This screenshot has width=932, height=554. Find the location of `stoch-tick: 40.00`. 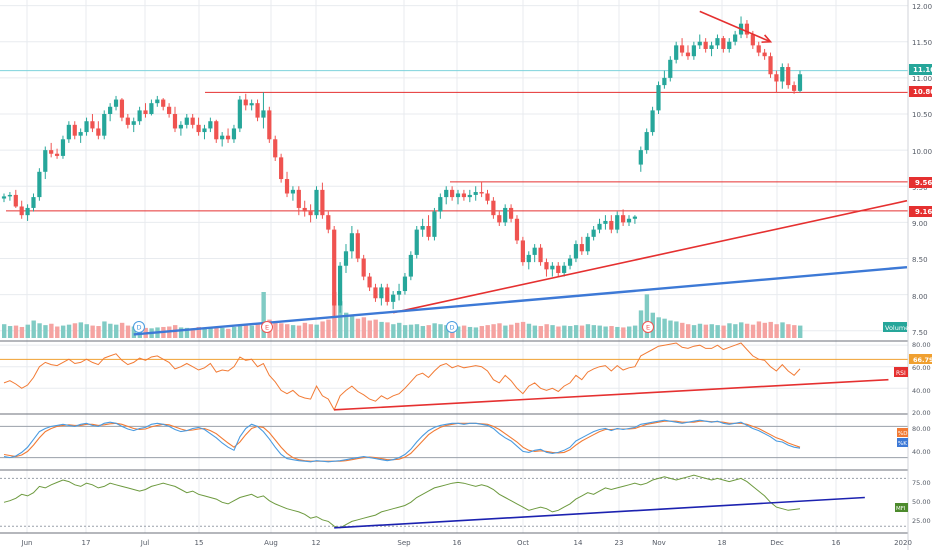

stoch-tick: 40.00 is located at coordinates (921, 452).